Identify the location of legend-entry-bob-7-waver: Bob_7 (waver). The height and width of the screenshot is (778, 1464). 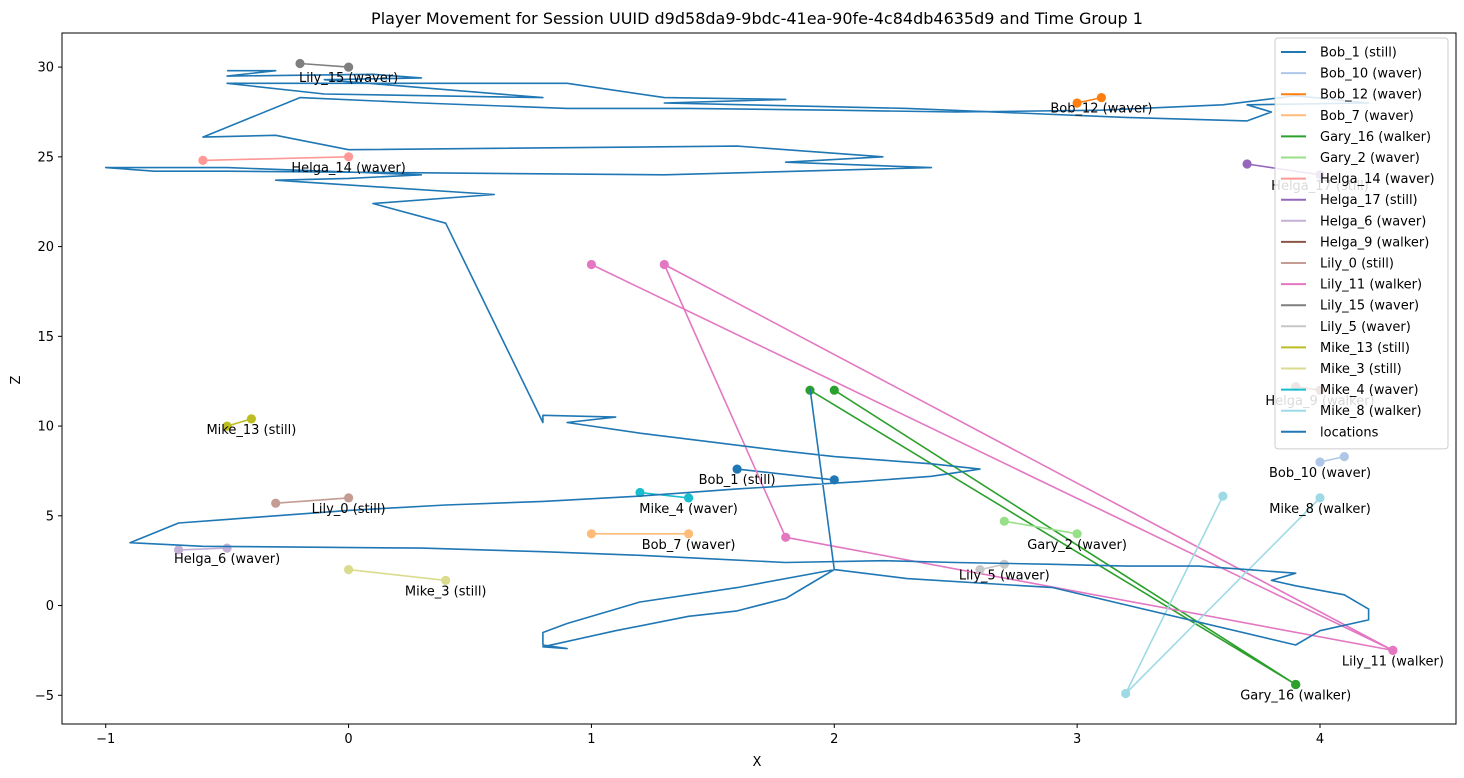
(1367, 116).